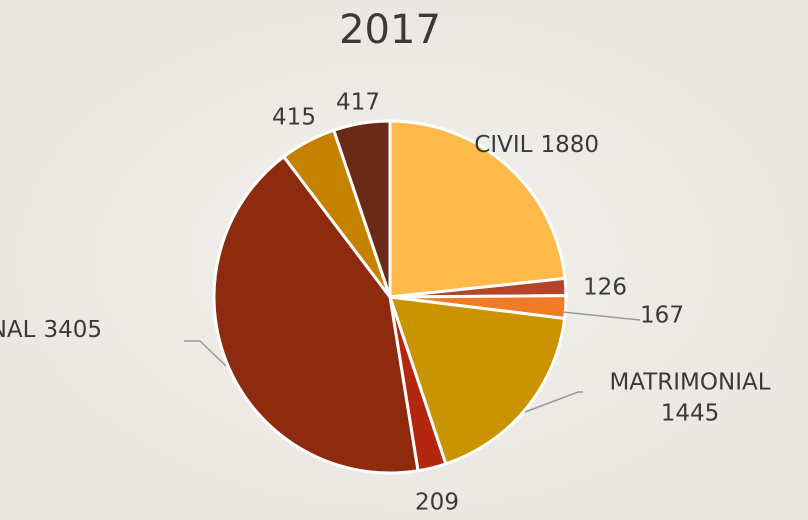  I want to click on value-label: 417, so click(358, 103).